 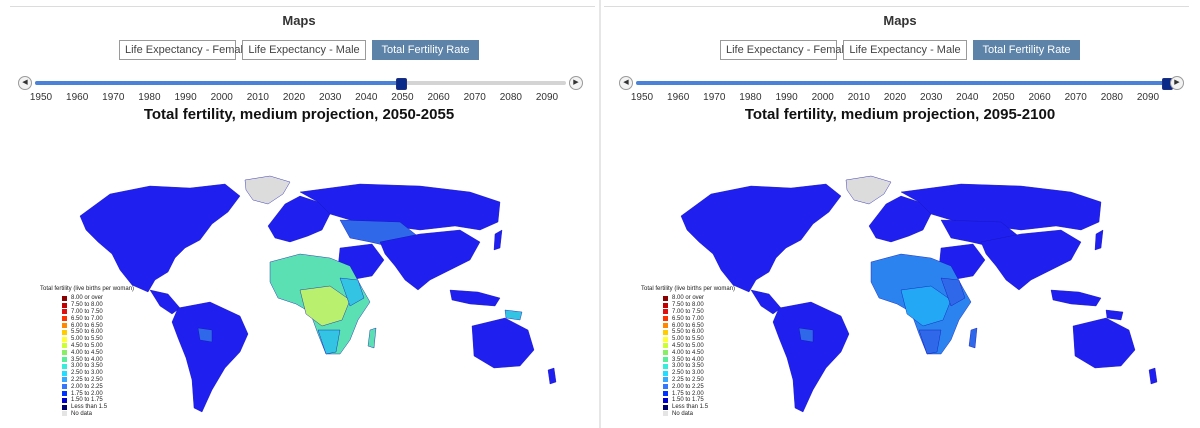 I want to click on legend-item: 1.50 to 1.75, so click(x=87, y=400).